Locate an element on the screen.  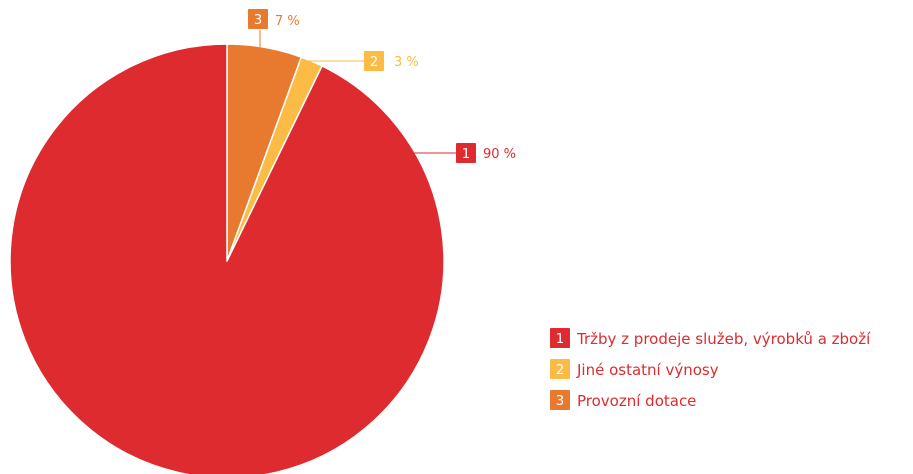
legend-number: 3 is located at coordinates (560, 401).